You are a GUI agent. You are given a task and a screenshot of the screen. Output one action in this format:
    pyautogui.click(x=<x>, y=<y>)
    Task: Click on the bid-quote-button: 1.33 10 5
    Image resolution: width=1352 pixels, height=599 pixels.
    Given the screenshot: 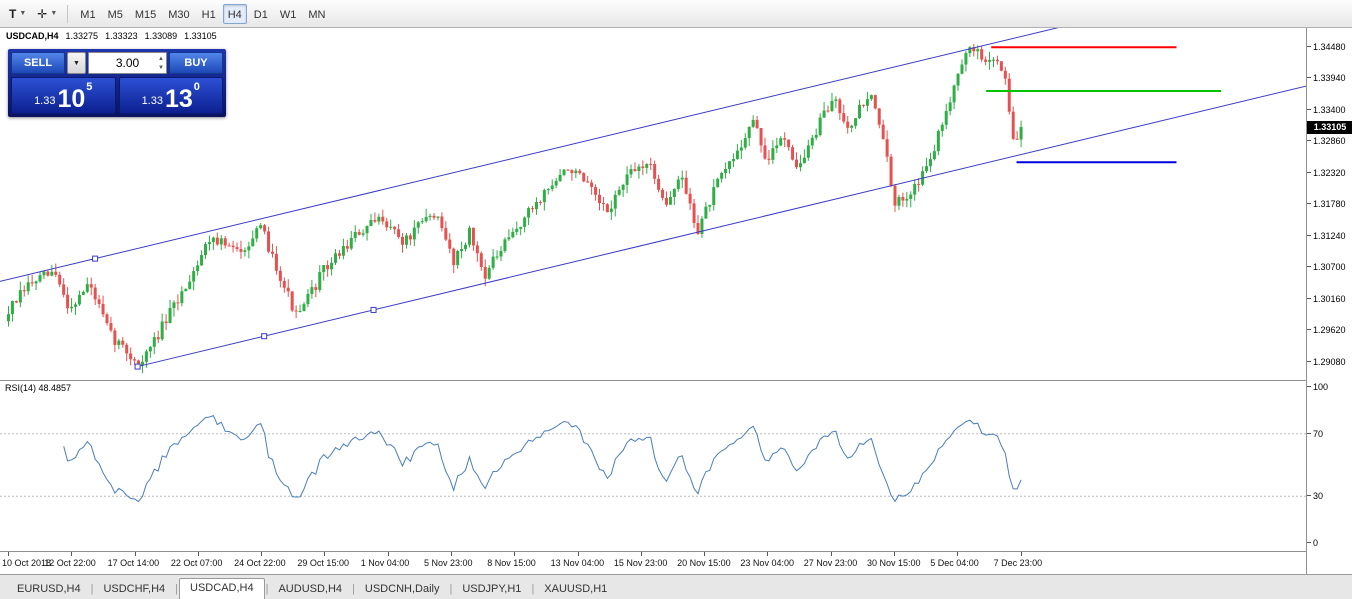 What is the action you would take?
    pyautogui.click(x=63, y=95)
    